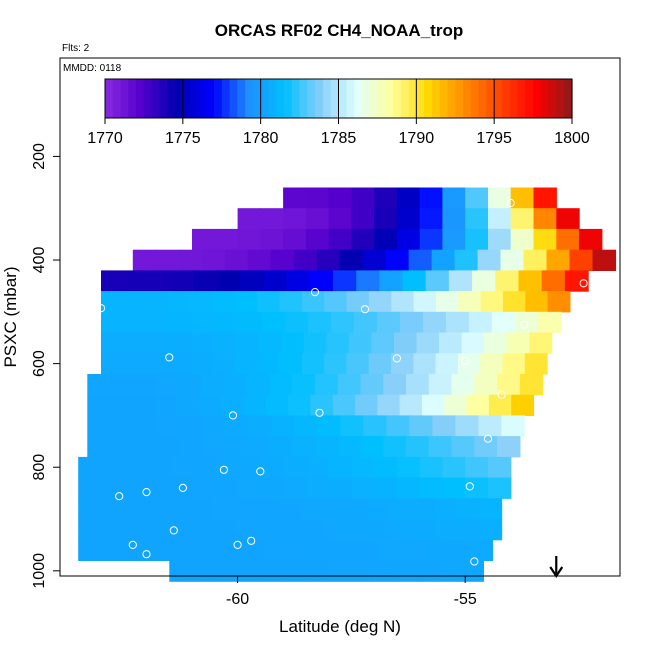 Image resolution: width=650 pixels, height=650 pixels. What do you see at coordinates (45, 366) in the screenshot?
I see `y-axis: 200 400 600 800 1000` at bounding box center [45, 366].